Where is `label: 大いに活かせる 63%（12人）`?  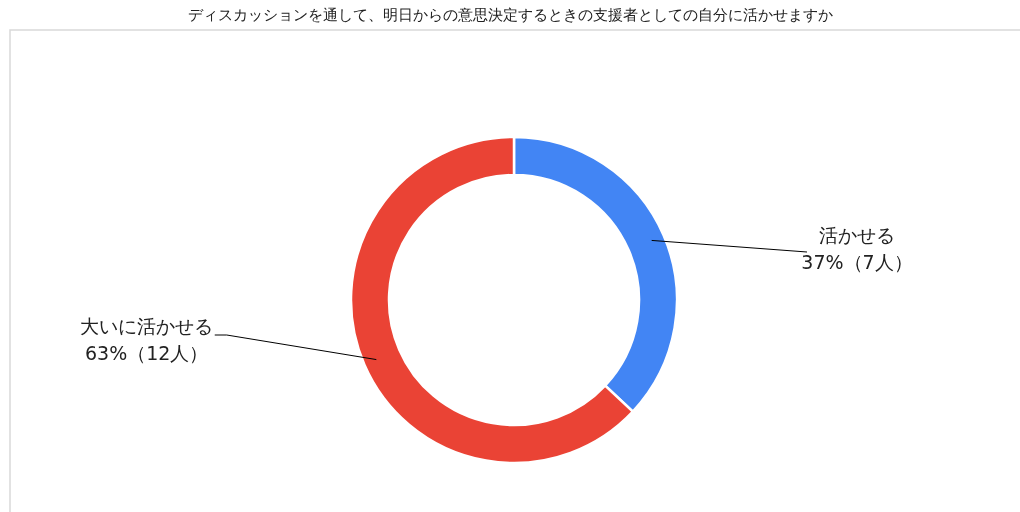 label: 大いに活かせる 63%（12人） is located at coordinates (147, 339).